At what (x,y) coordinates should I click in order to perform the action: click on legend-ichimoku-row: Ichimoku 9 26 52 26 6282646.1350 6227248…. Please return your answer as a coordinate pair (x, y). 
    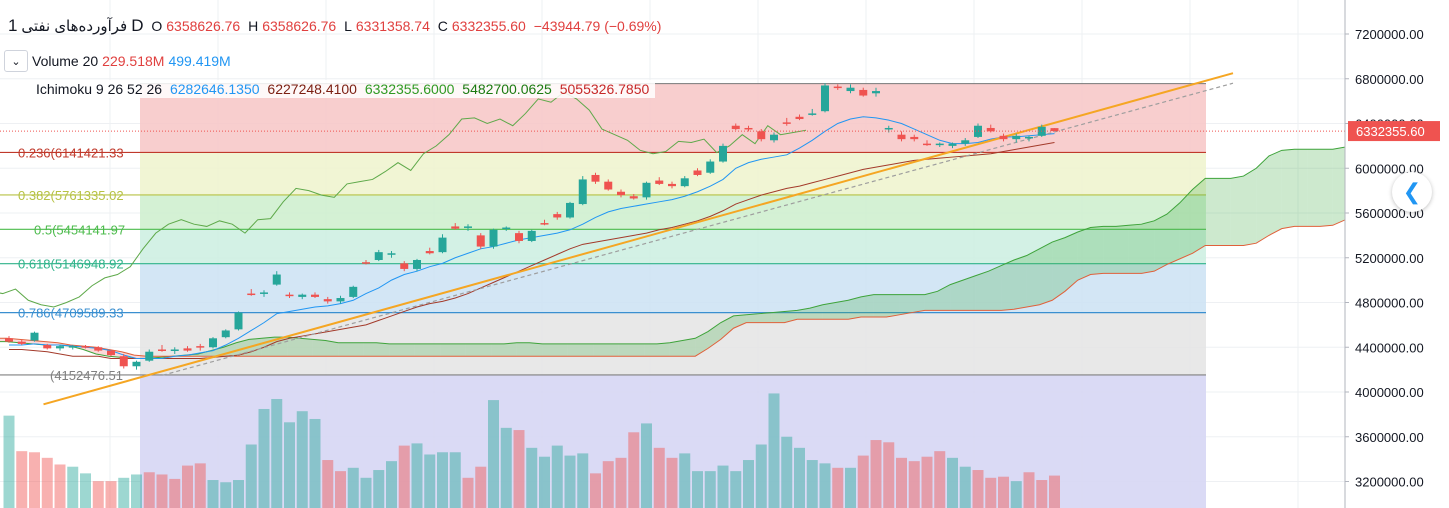
    Looking at the image, I should click on (345, 89).